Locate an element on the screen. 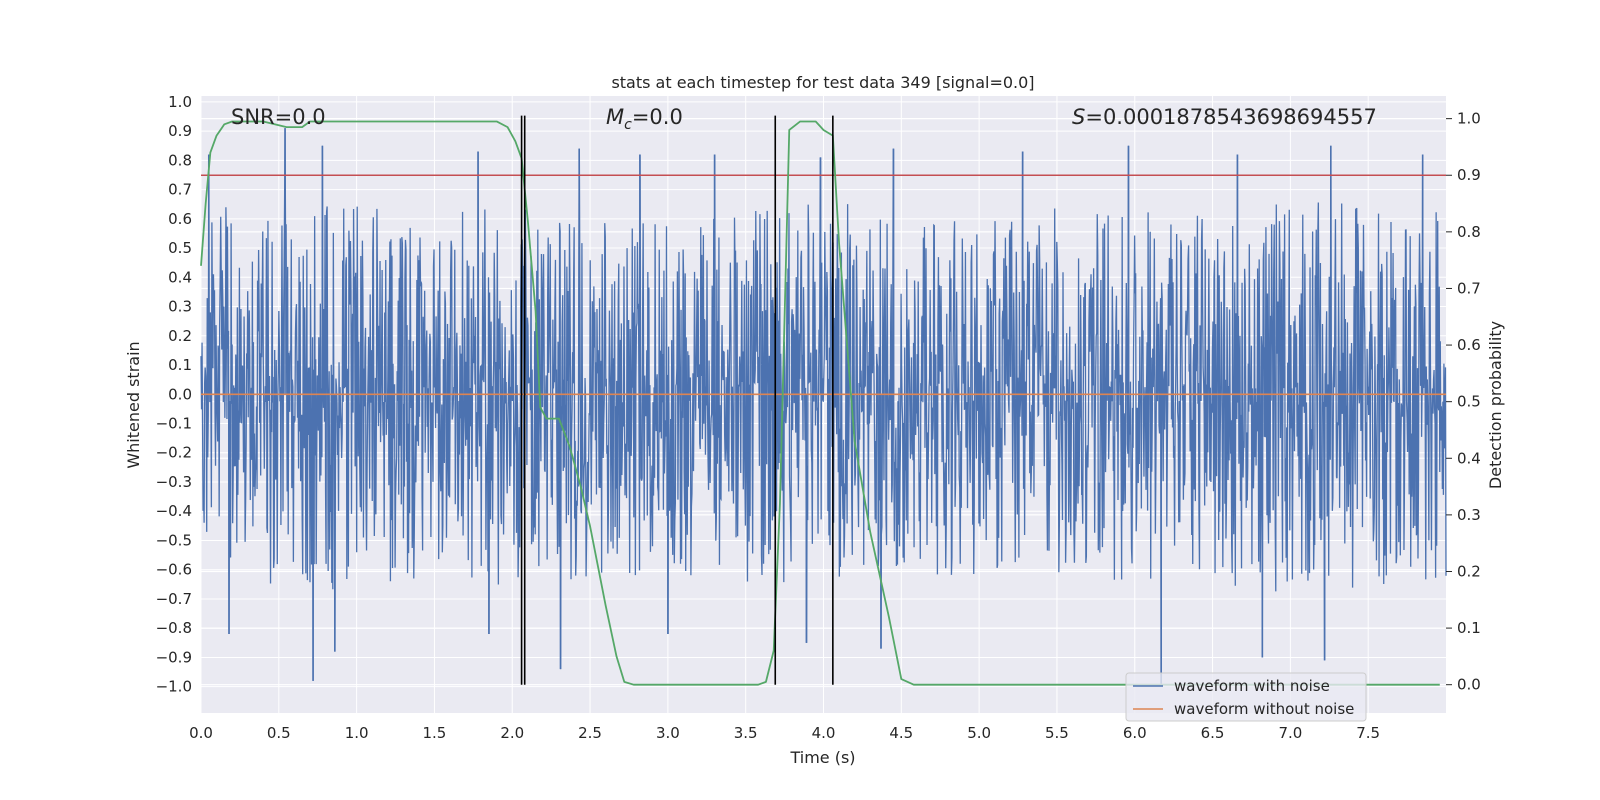  y-tick-label: 0.6 is located at coordinates (180, 219).